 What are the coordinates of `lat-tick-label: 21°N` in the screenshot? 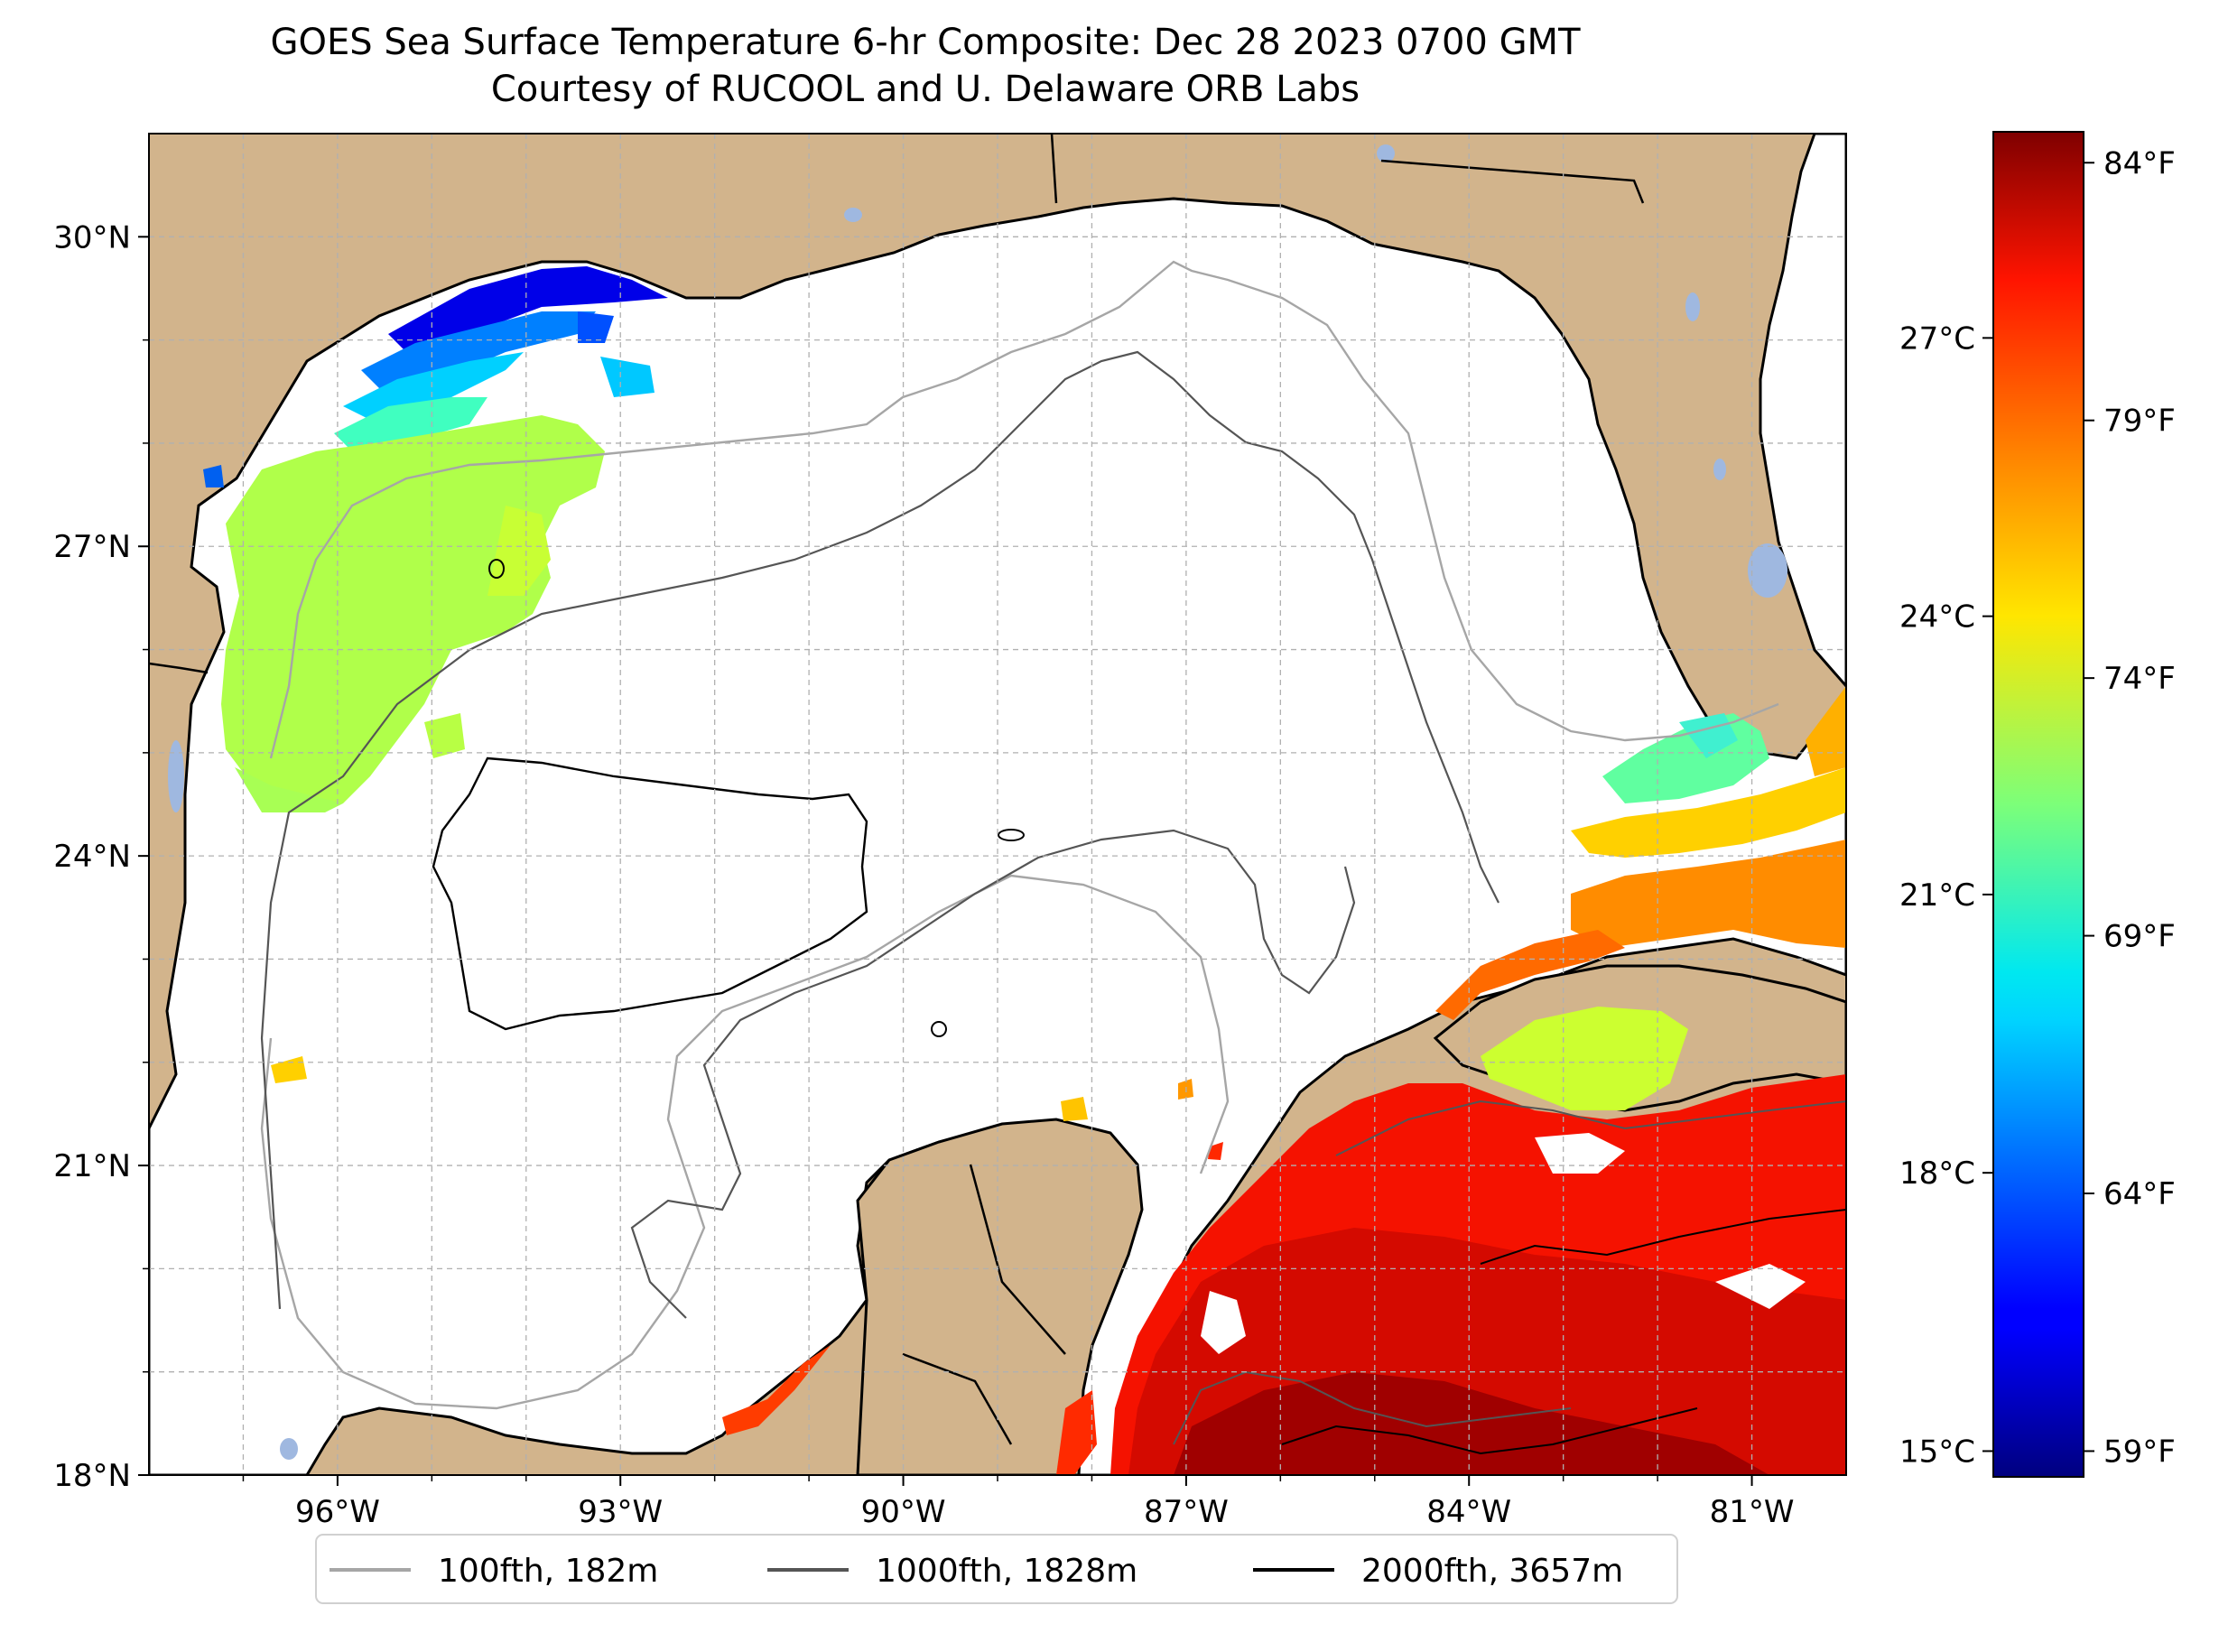 It's located at (92, 1166).